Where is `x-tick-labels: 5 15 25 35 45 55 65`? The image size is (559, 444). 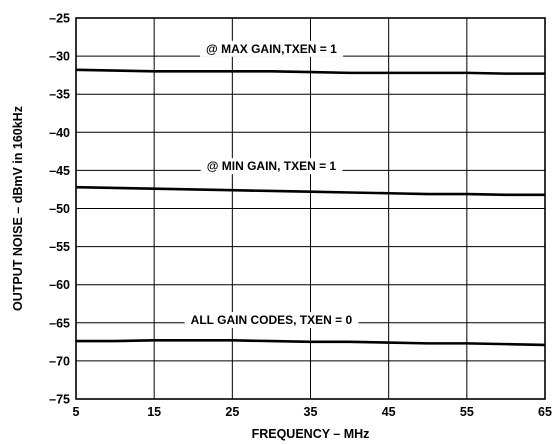 x-tick-labels: 5 15 25 35 45 55 65 is located at coordinates (312, 412).